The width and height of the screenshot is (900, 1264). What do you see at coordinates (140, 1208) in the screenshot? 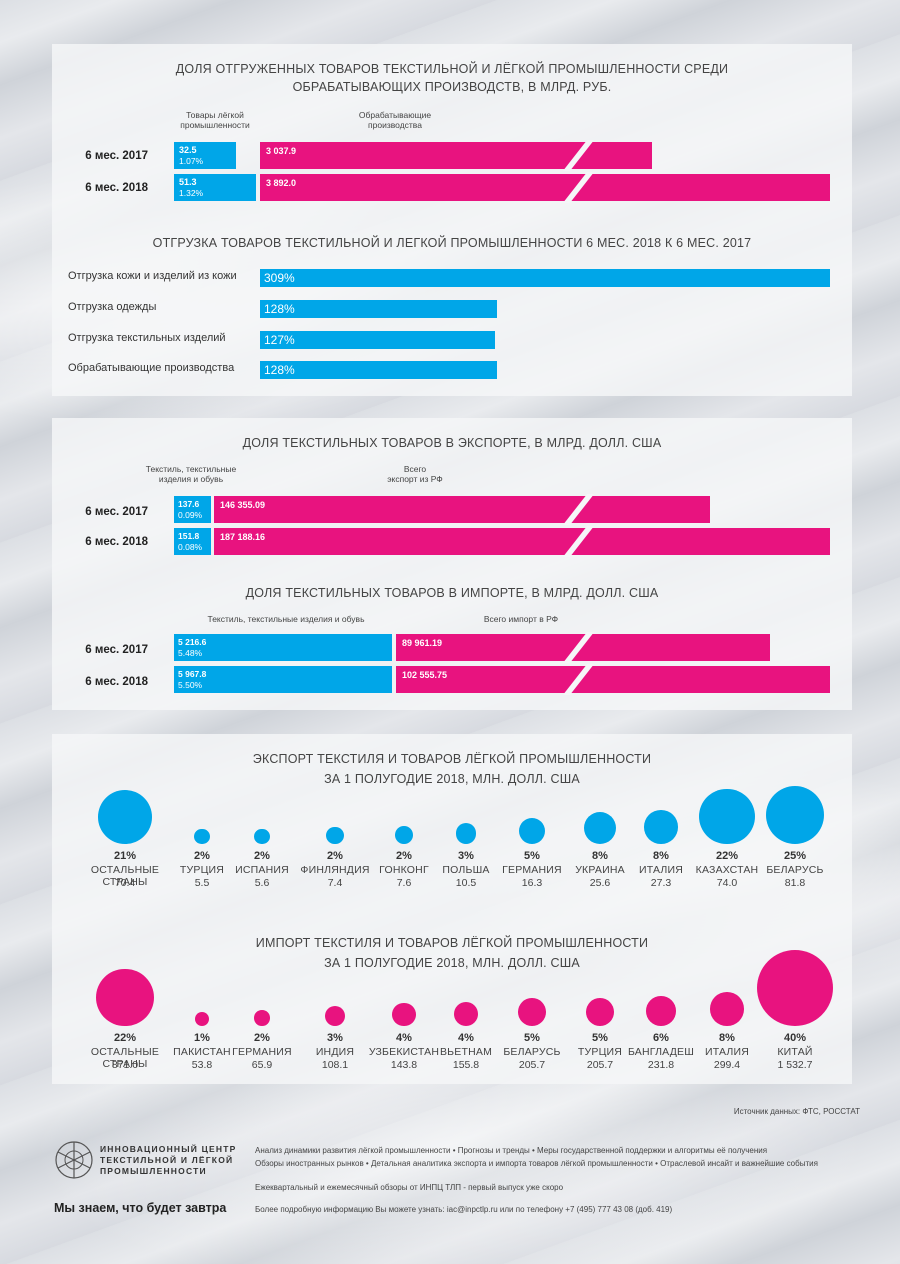
I see `slogan: Мы знаем, что будет завтра` at bounding box center [140, 1208].